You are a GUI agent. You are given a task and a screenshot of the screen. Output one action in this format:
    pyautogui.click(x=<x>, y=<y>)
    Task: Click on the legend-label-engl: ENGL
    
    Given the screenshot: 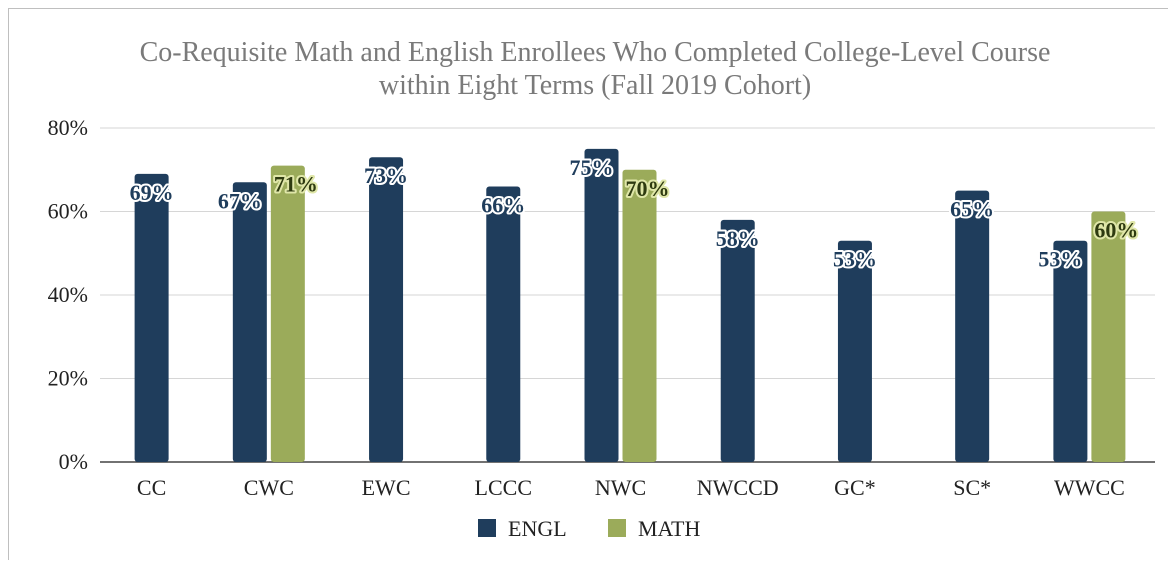 What is the action you would take?
    pyautogui.click(x=537, y=528)
    